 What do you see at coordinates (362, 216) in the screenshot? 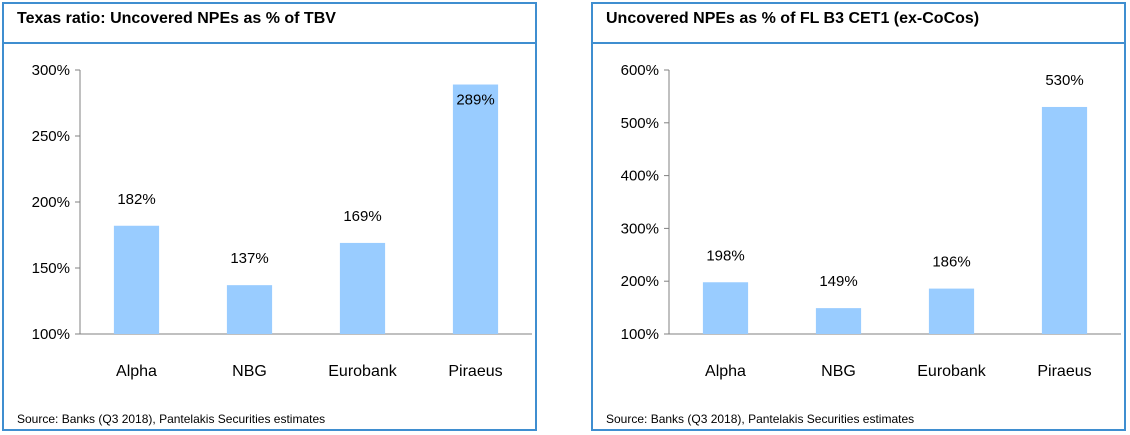
I see `data-label: 169%` at bounding box center [362, 216].